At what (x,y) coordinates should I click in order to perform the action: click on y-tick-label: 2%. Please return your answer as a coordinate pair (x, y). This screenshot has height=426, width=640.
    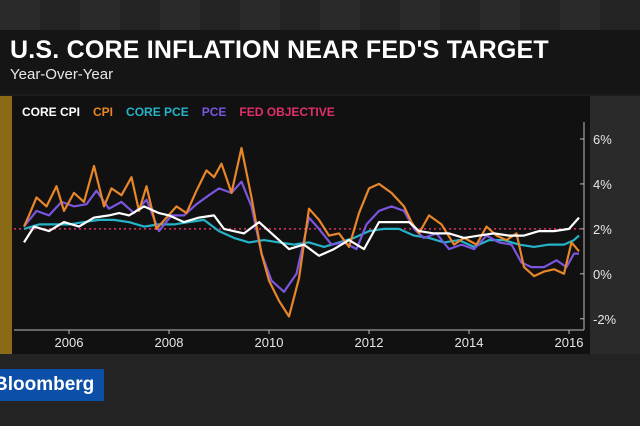
    Looking at the image, I should click on (602, 229).